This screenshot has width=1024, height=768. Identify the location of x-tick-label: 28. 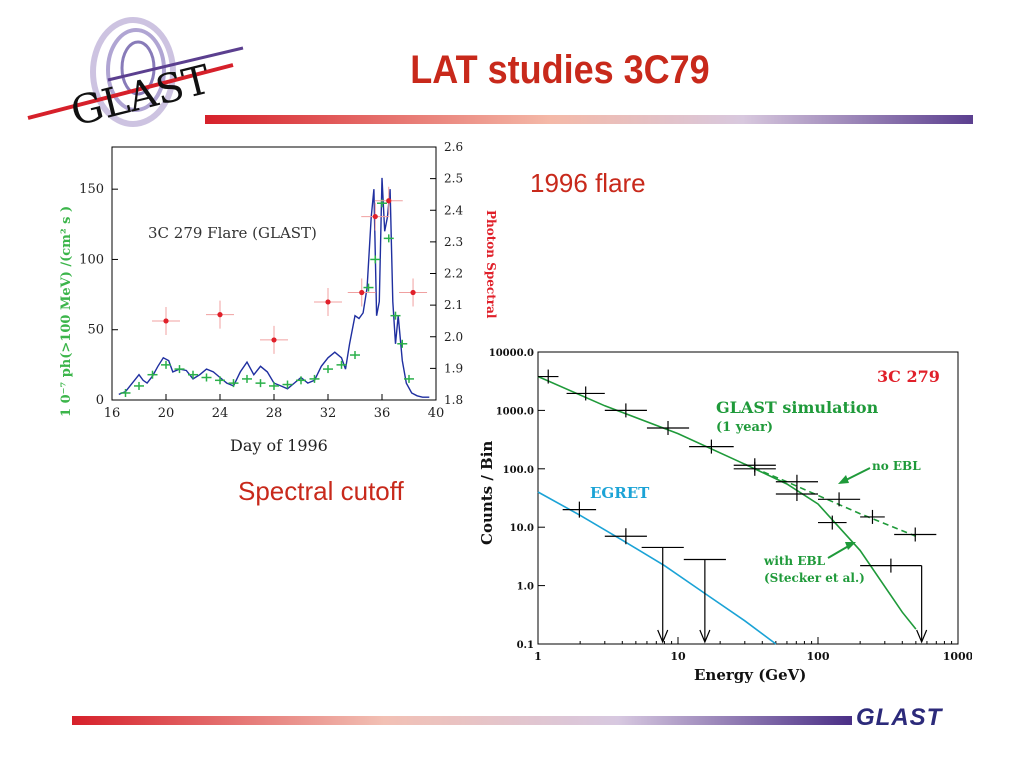
(274, 413).